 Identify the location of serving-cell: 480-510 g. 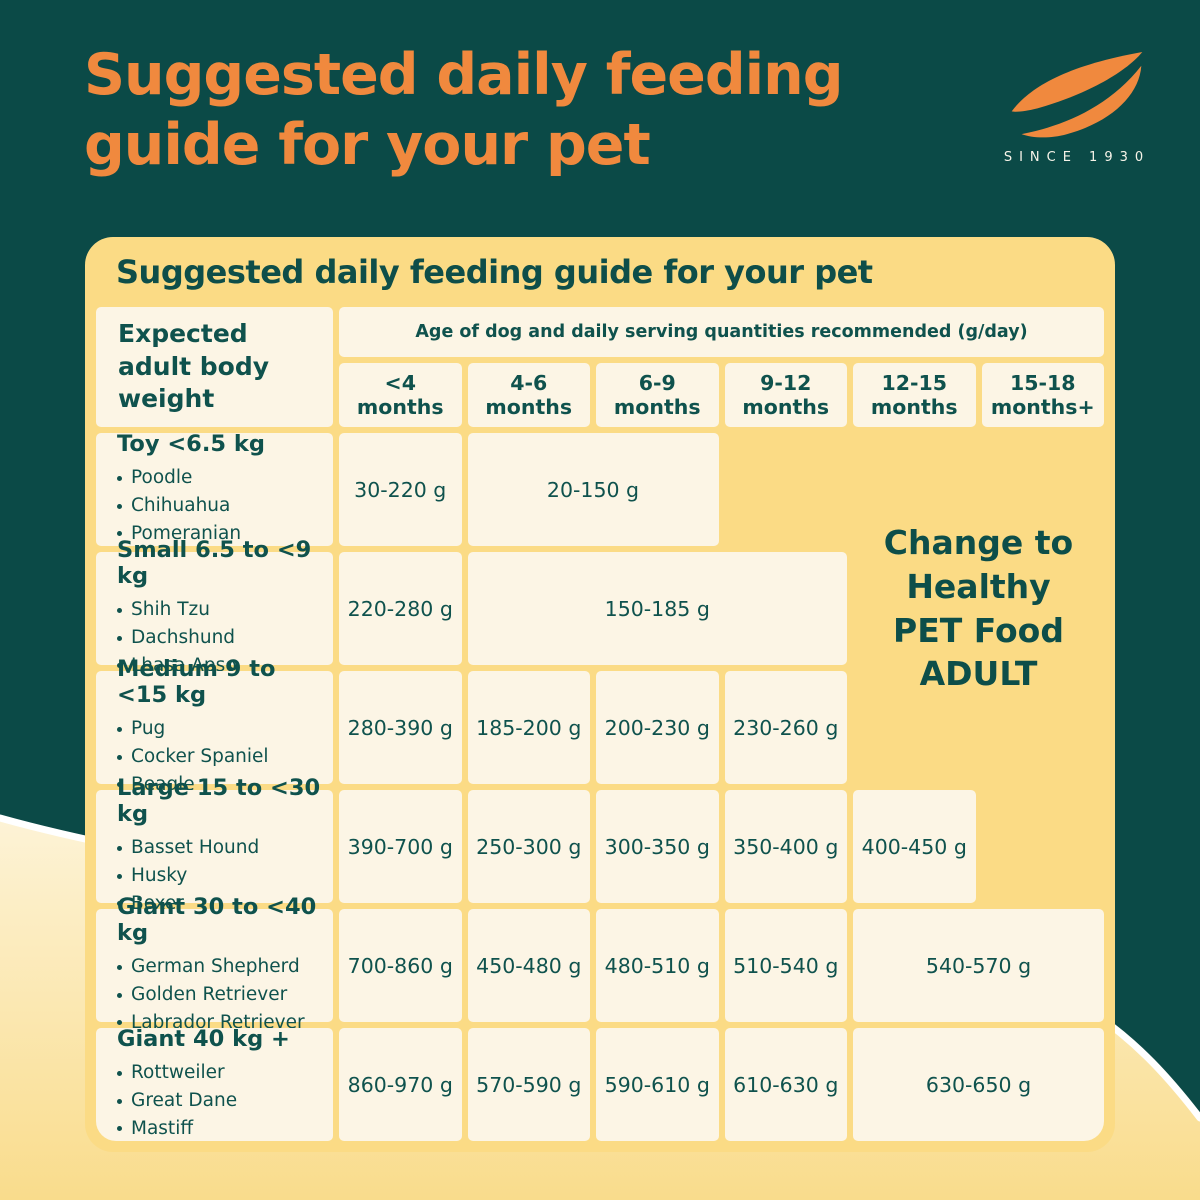
(657, 965).